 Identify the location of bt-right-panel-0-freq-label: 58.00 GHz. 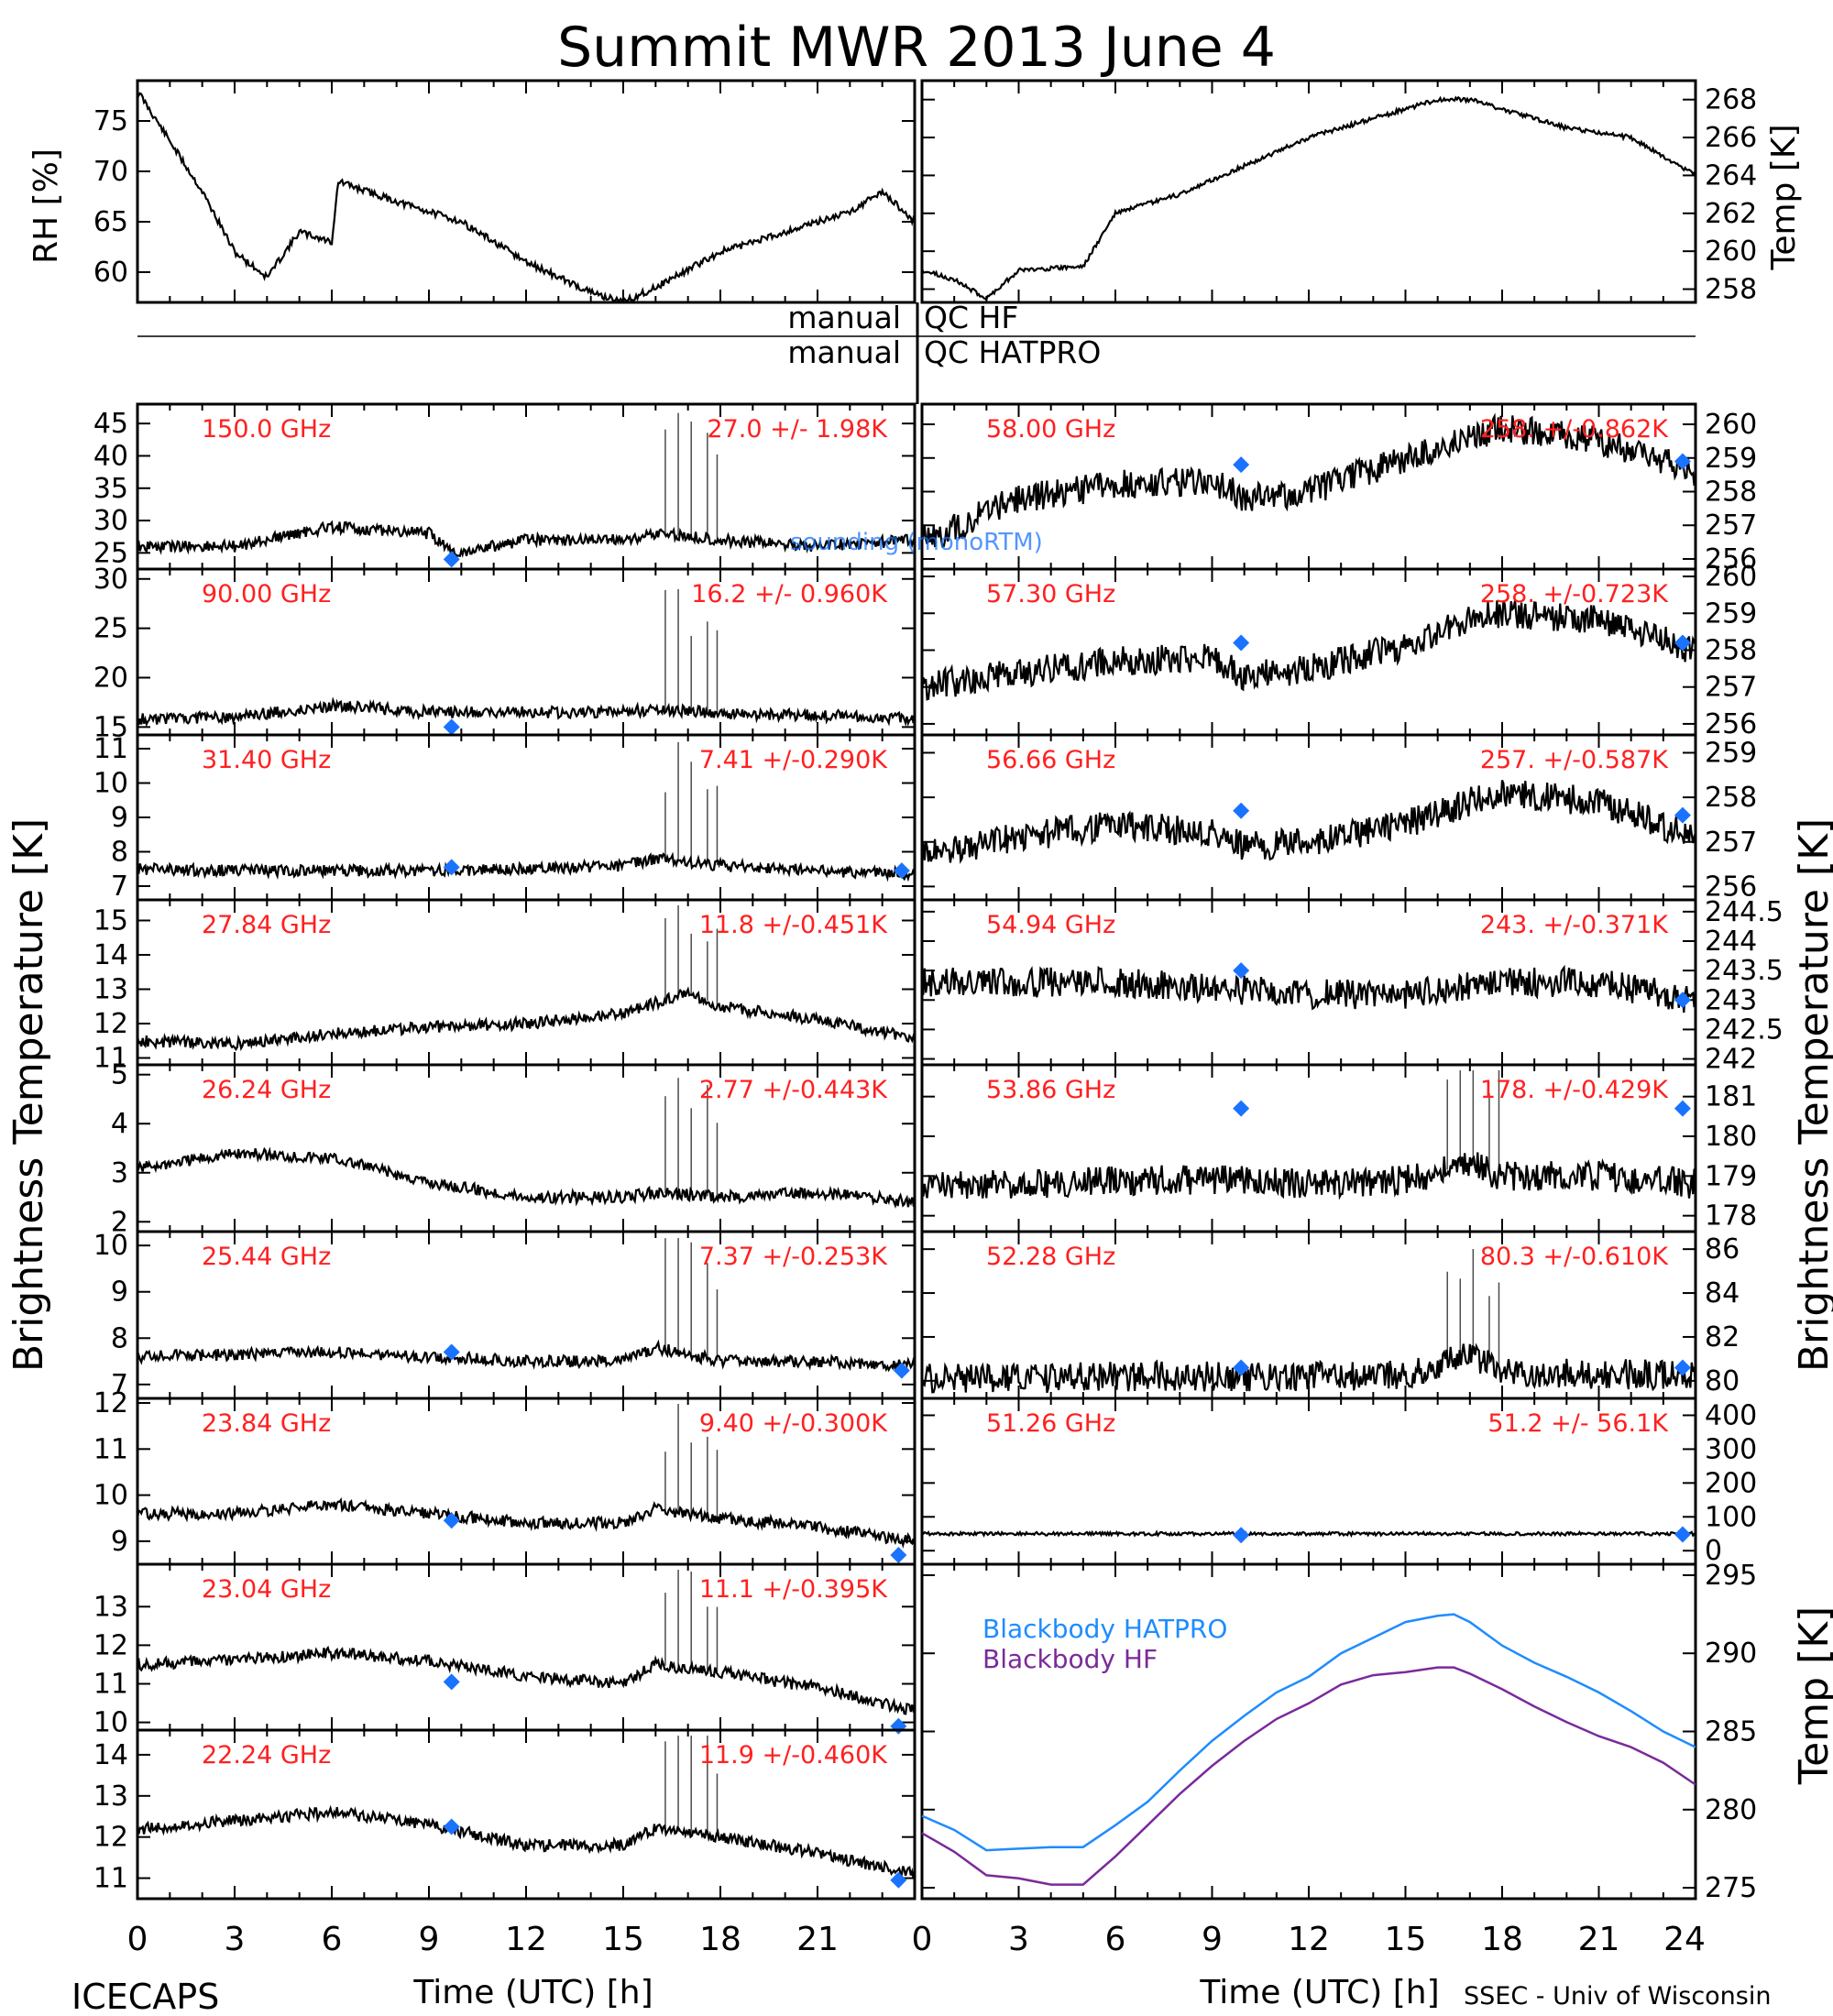
(1050, 429).